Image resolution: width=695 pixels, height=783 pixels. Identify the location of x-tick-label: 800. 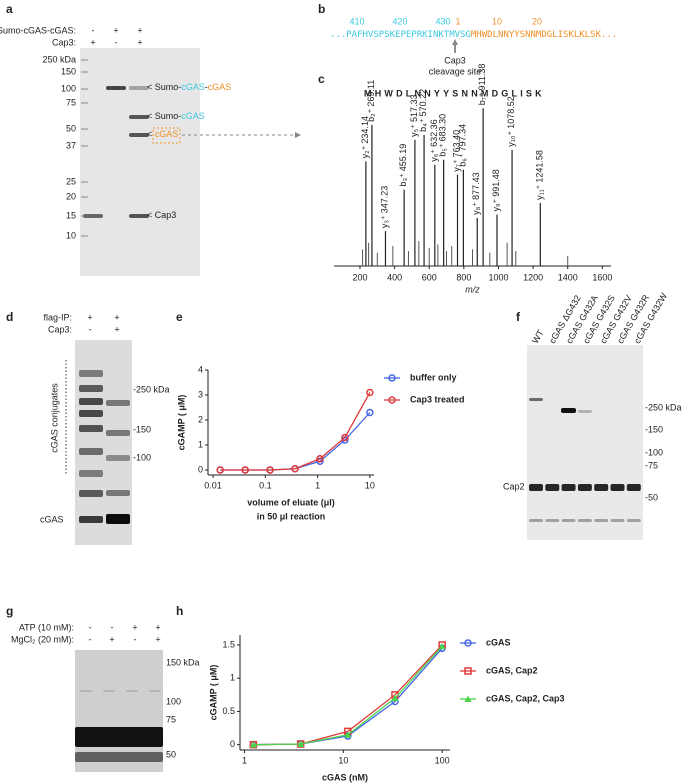
(463, 277).